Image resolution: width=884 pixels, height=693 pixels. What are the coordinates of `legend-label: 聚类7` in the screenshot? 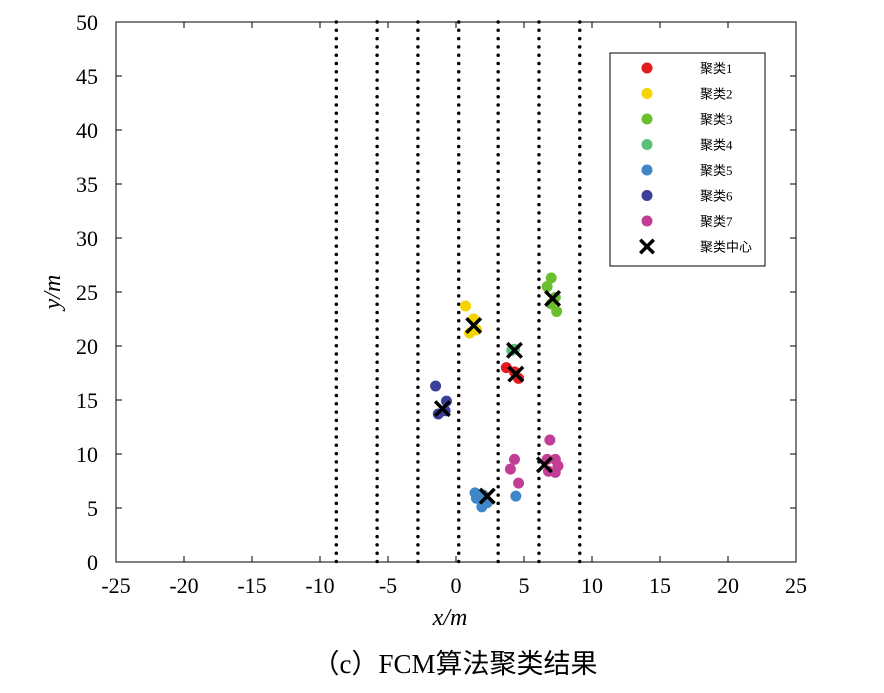 It's located at (716, 221).